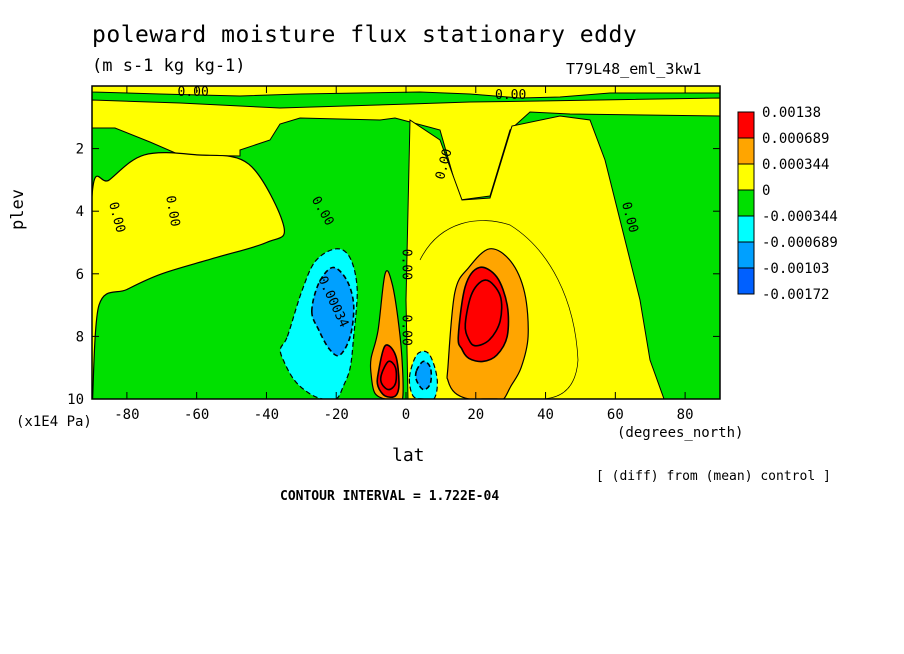  I want to click on colorbar-label: 0.000689, so click(795, 139).